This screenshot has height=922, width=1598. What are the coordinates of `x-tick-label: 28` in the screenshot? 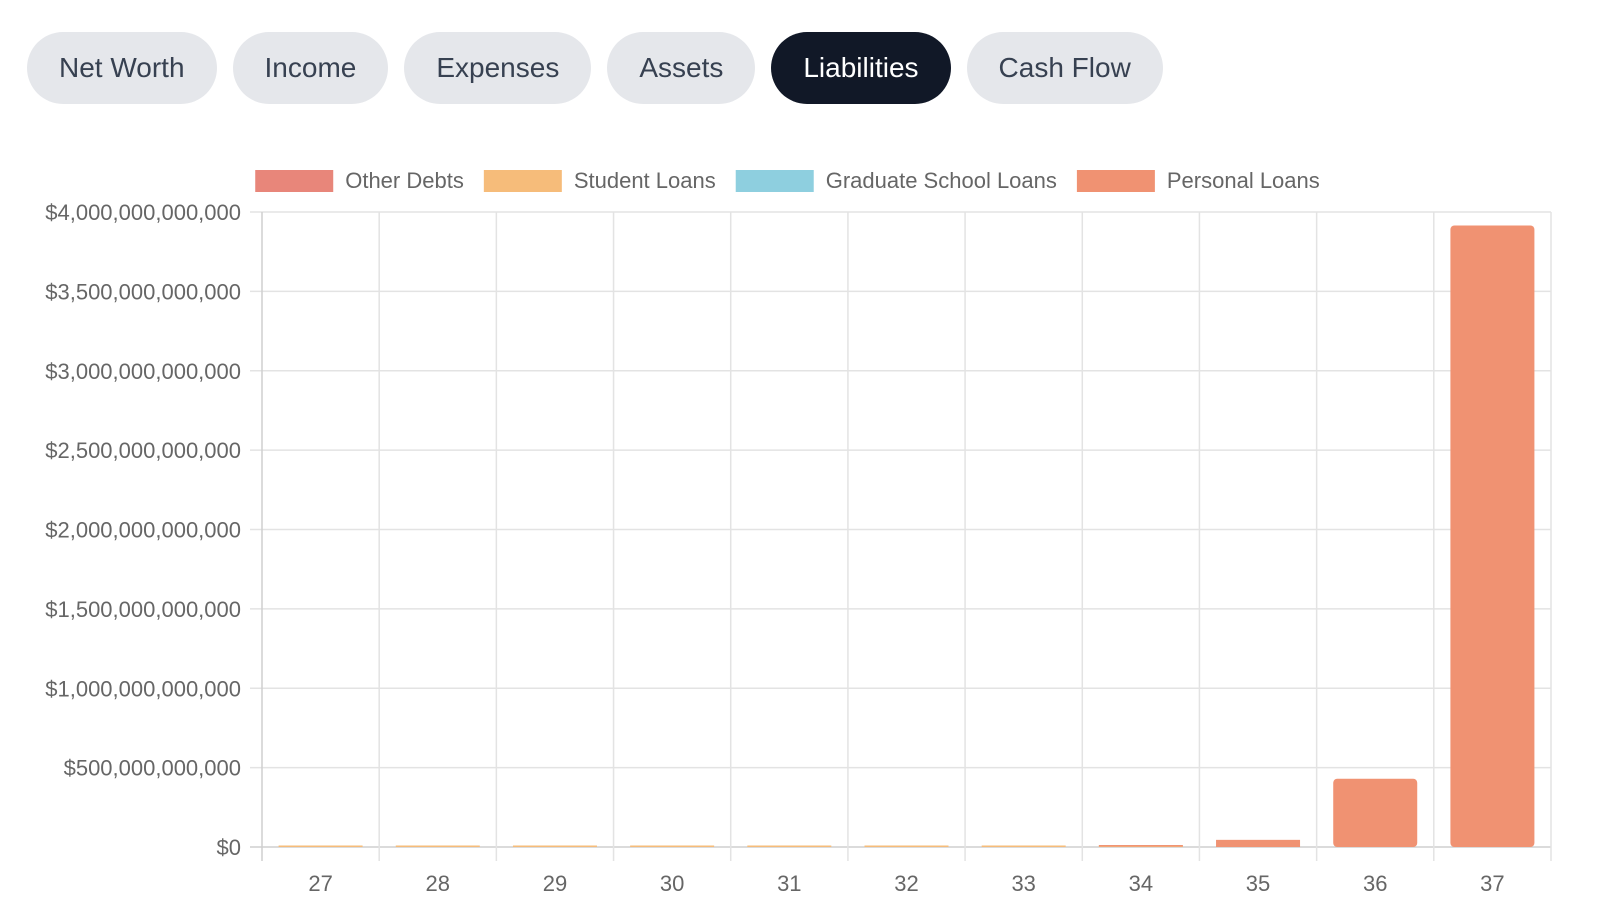 It's located at (438, 883).